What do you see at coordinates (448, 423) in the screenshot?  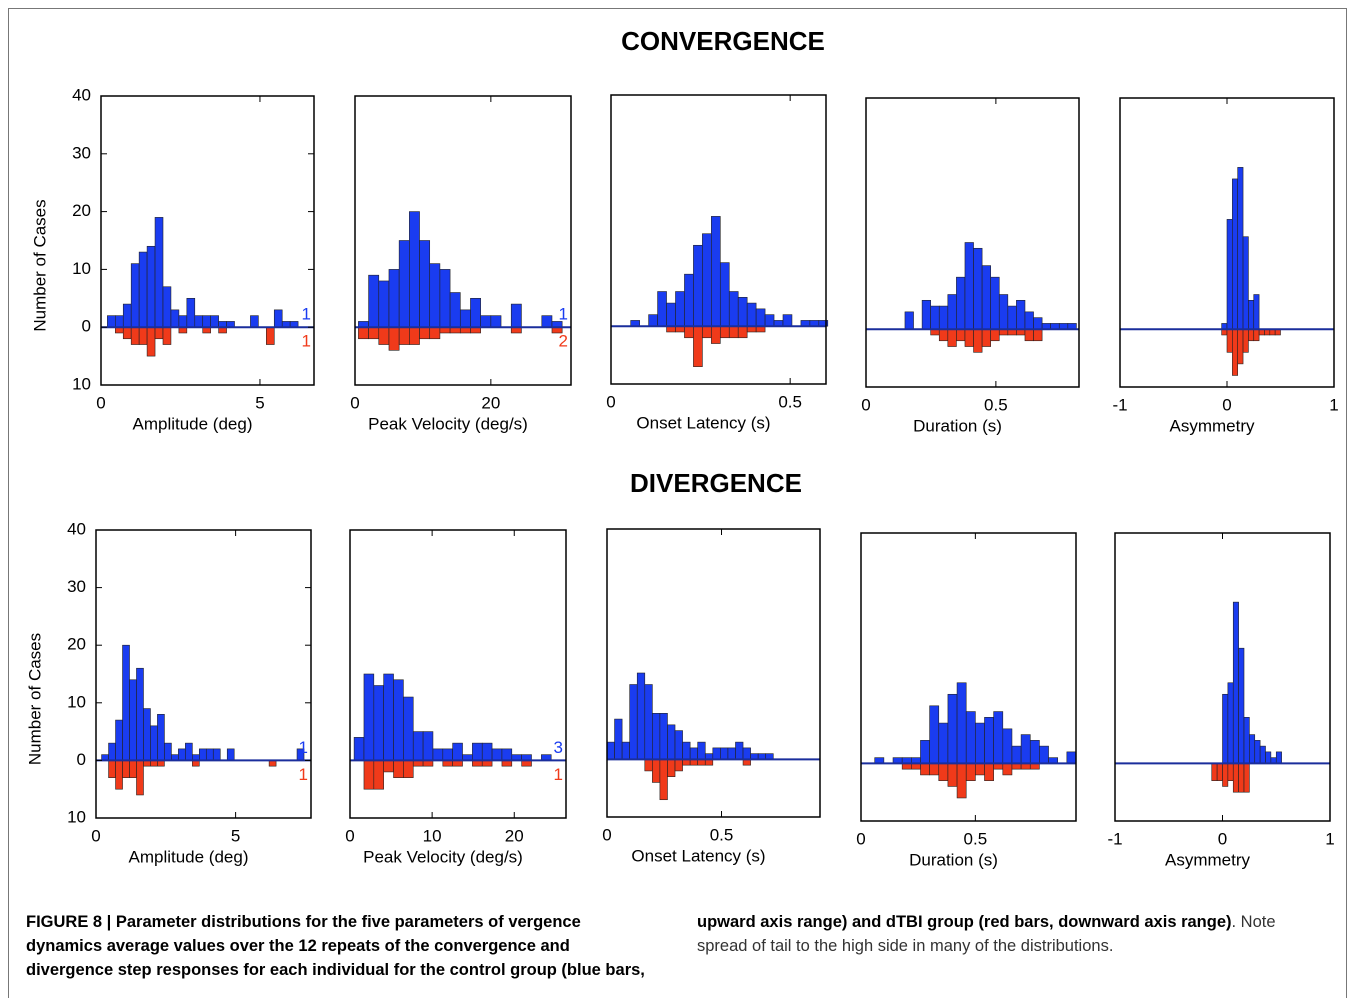 I see `x-axis-label: Peak Velocity (deg/s)` at bounding box center [448, 423].